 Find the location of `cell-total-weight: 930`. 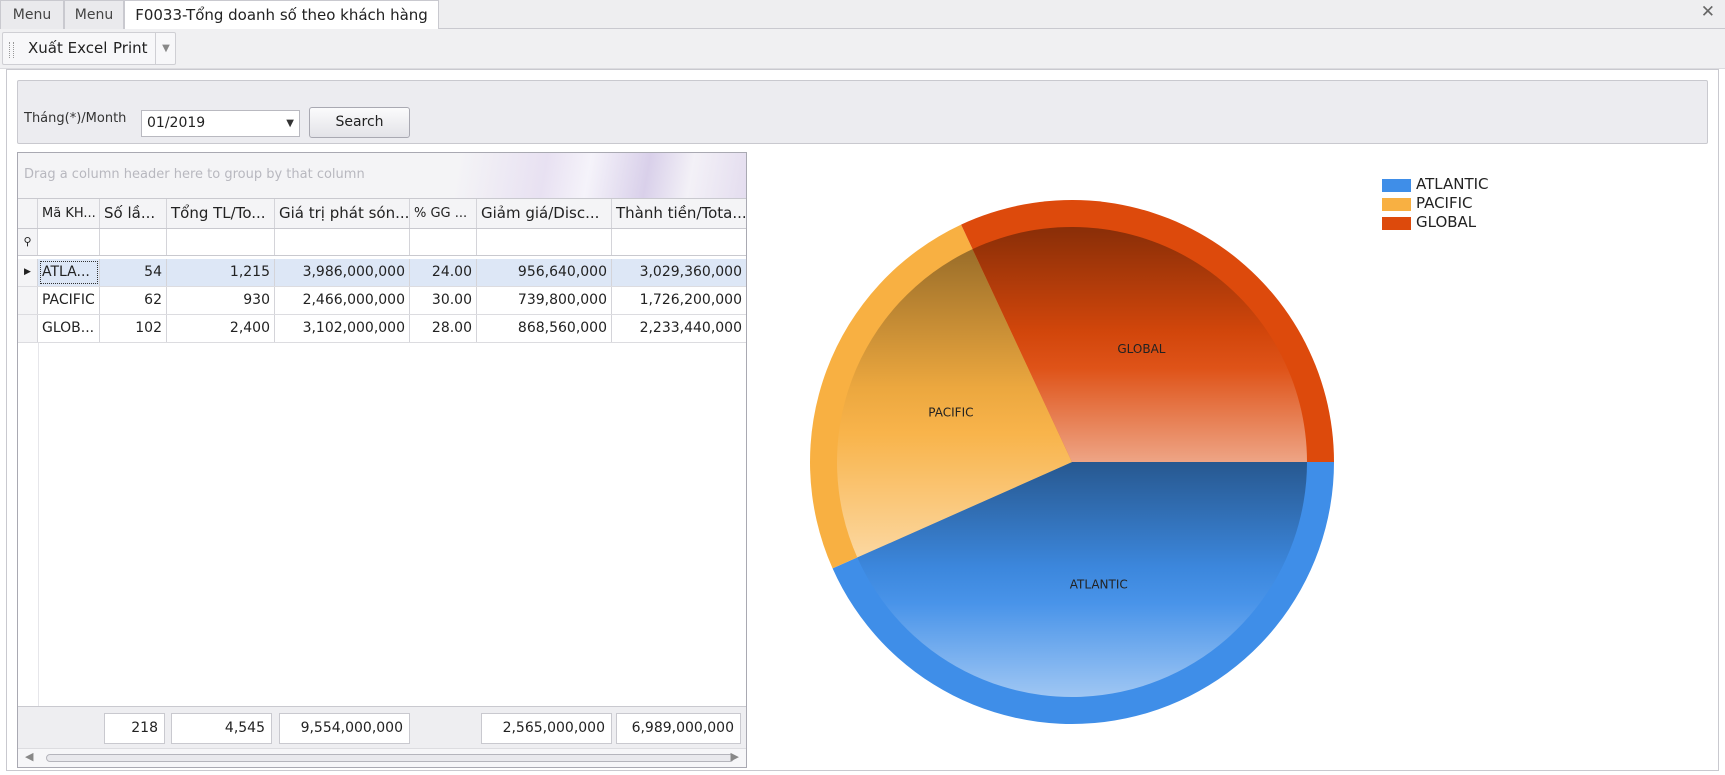

cell-total-weight: 930 is located at coordinates (221, 300).